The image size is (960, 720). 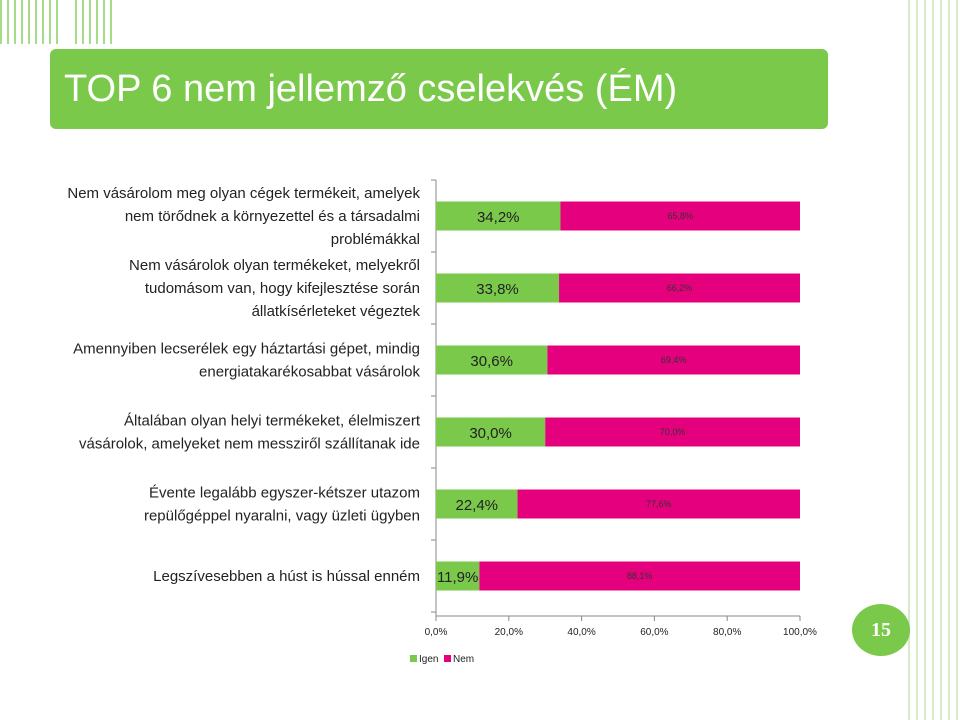 What do you see at coordinates (284, 493) in the screenshot?
I see `category-label: Évente legalább egyszer-kétszer utazom` at bounding box center [284, 493].